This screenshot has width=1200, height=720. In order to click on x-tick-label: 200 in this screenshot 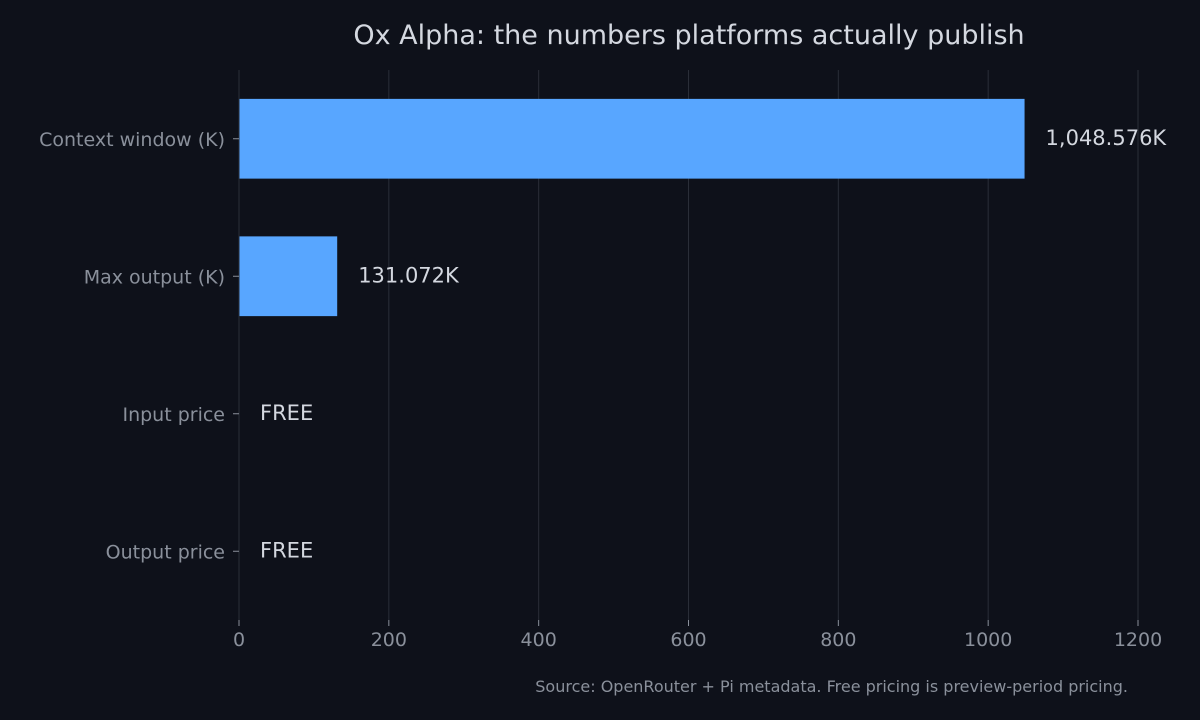, I will do `click(389, 640)`.